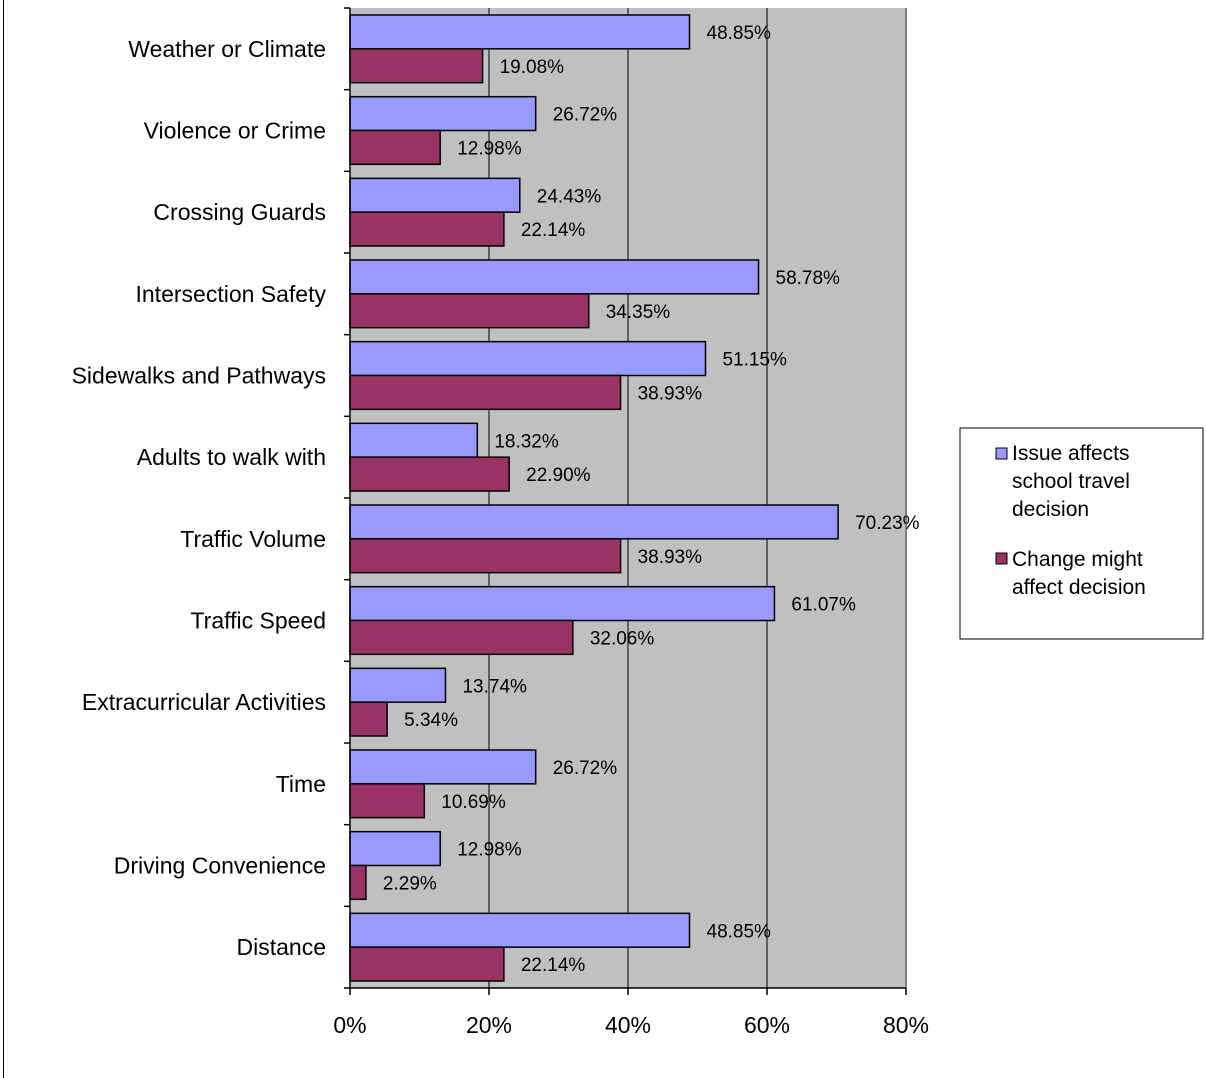 This screenshot has width=1206, height=1078. I want to click on bar-issue-adults-to-walk-with, so click(414, 440).